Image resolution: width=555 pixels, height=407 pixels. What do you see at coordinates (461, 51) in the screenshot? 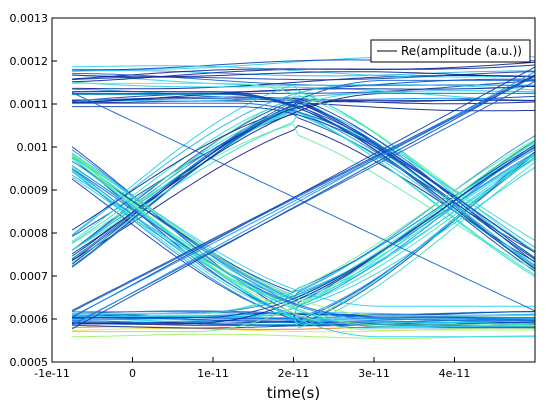
I see `legend-entry: Re(amplitude (a.u.))` at bounding box center [461, 51].